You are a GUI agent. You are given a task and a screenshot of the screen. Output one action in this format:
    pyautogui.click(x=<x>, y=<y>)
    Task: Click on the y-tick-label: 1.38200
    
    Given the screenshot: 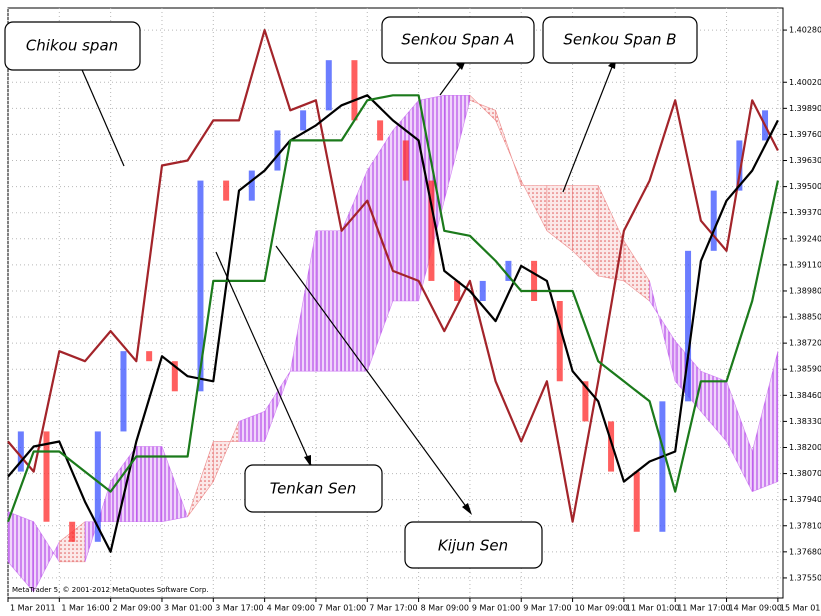 What is the action you would take?
    pyautogui.click(x=805, y=447)
    